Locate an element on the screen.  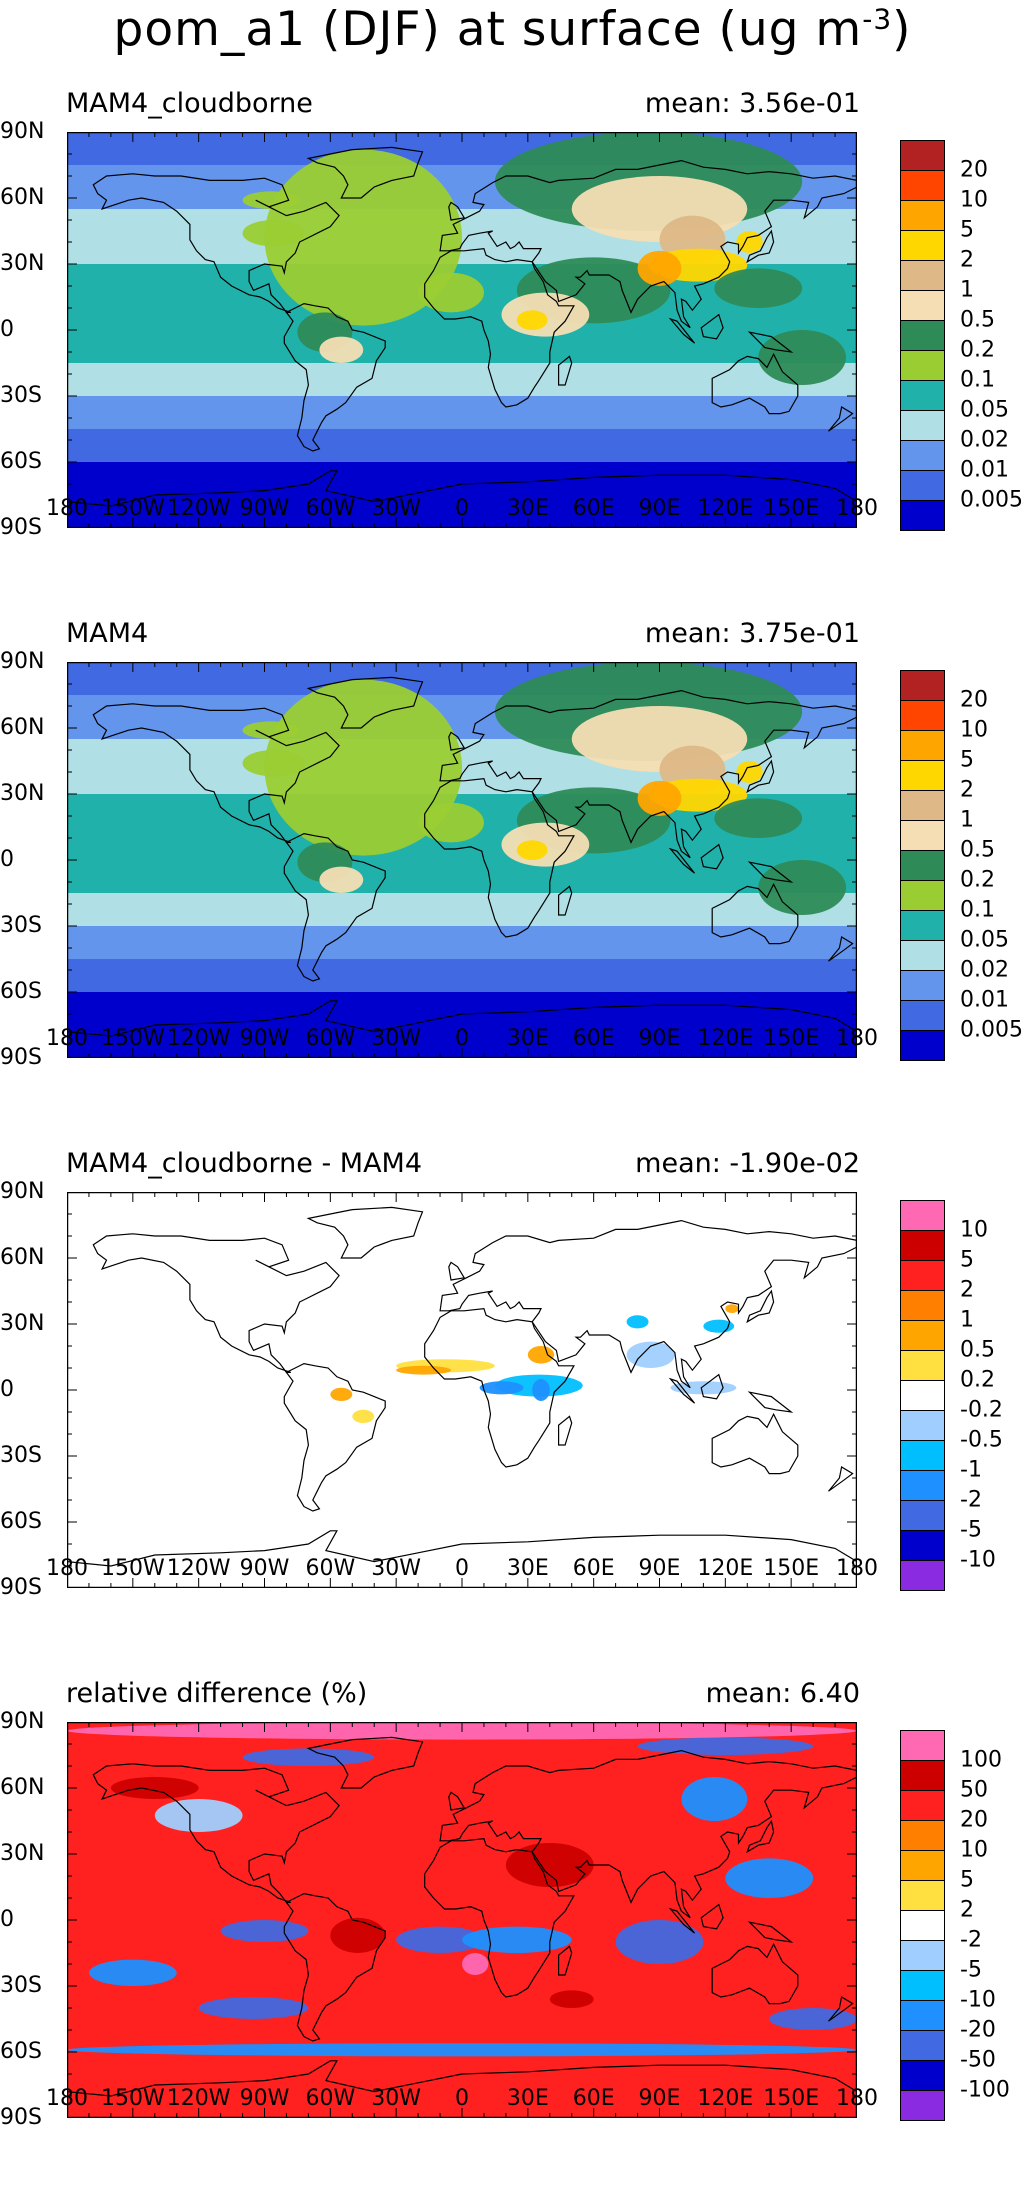
lon-label: 90E is located at coordinates (659, 508).